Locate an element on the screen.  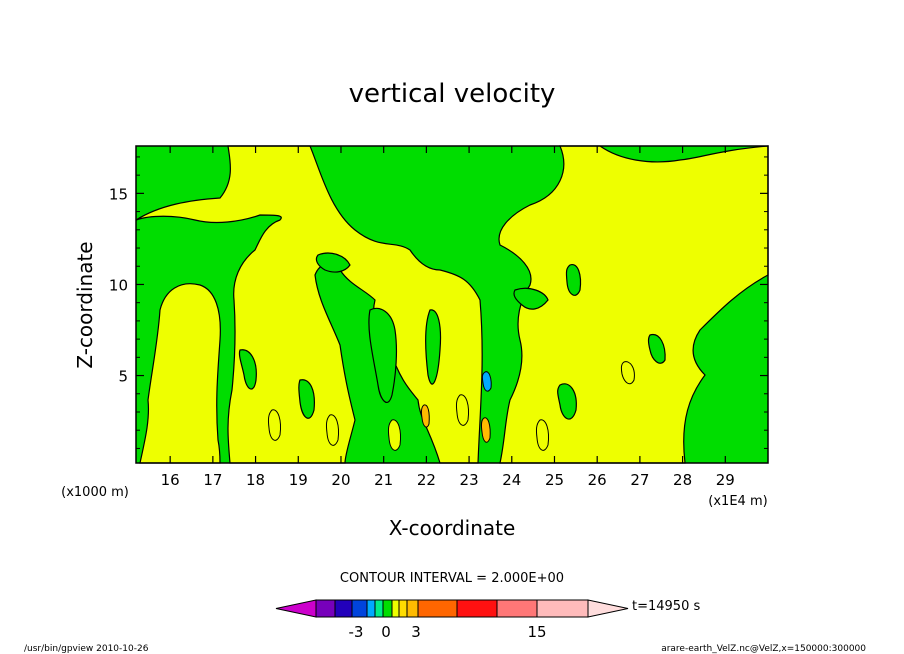
footer-left: /usr/bin/gpview 2010-10-26 is located at coordinates (86, 649).